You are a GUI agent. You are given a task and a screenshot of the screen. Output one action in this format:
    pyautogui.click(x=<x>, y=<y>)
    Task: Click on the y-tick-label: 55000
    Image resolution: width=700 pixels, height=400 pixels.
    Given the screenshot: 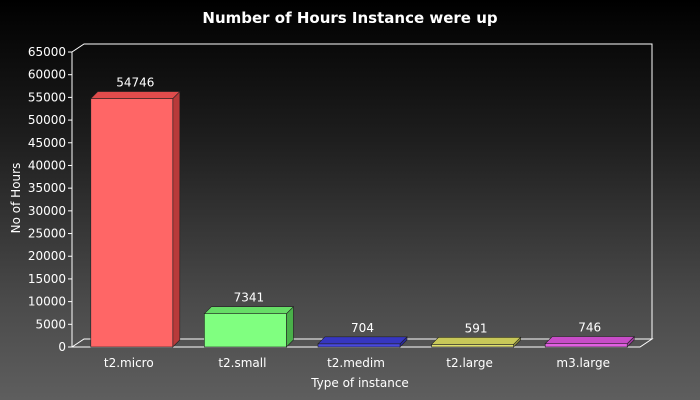 What is the action you would take?
    pyautogui.click(x=47, y=97)
    